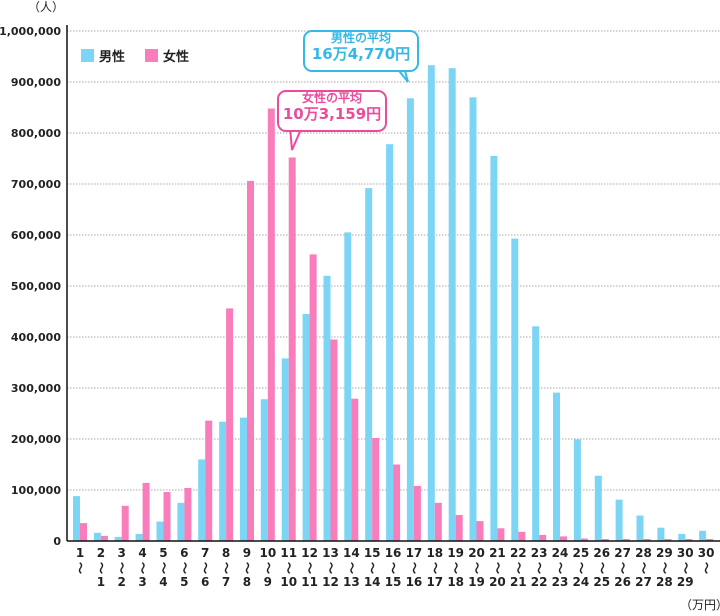 This screenshot has width=720, height=616. I want to click on male-average-callout: 男性の平均 16万4,770円, so click(361, 51).